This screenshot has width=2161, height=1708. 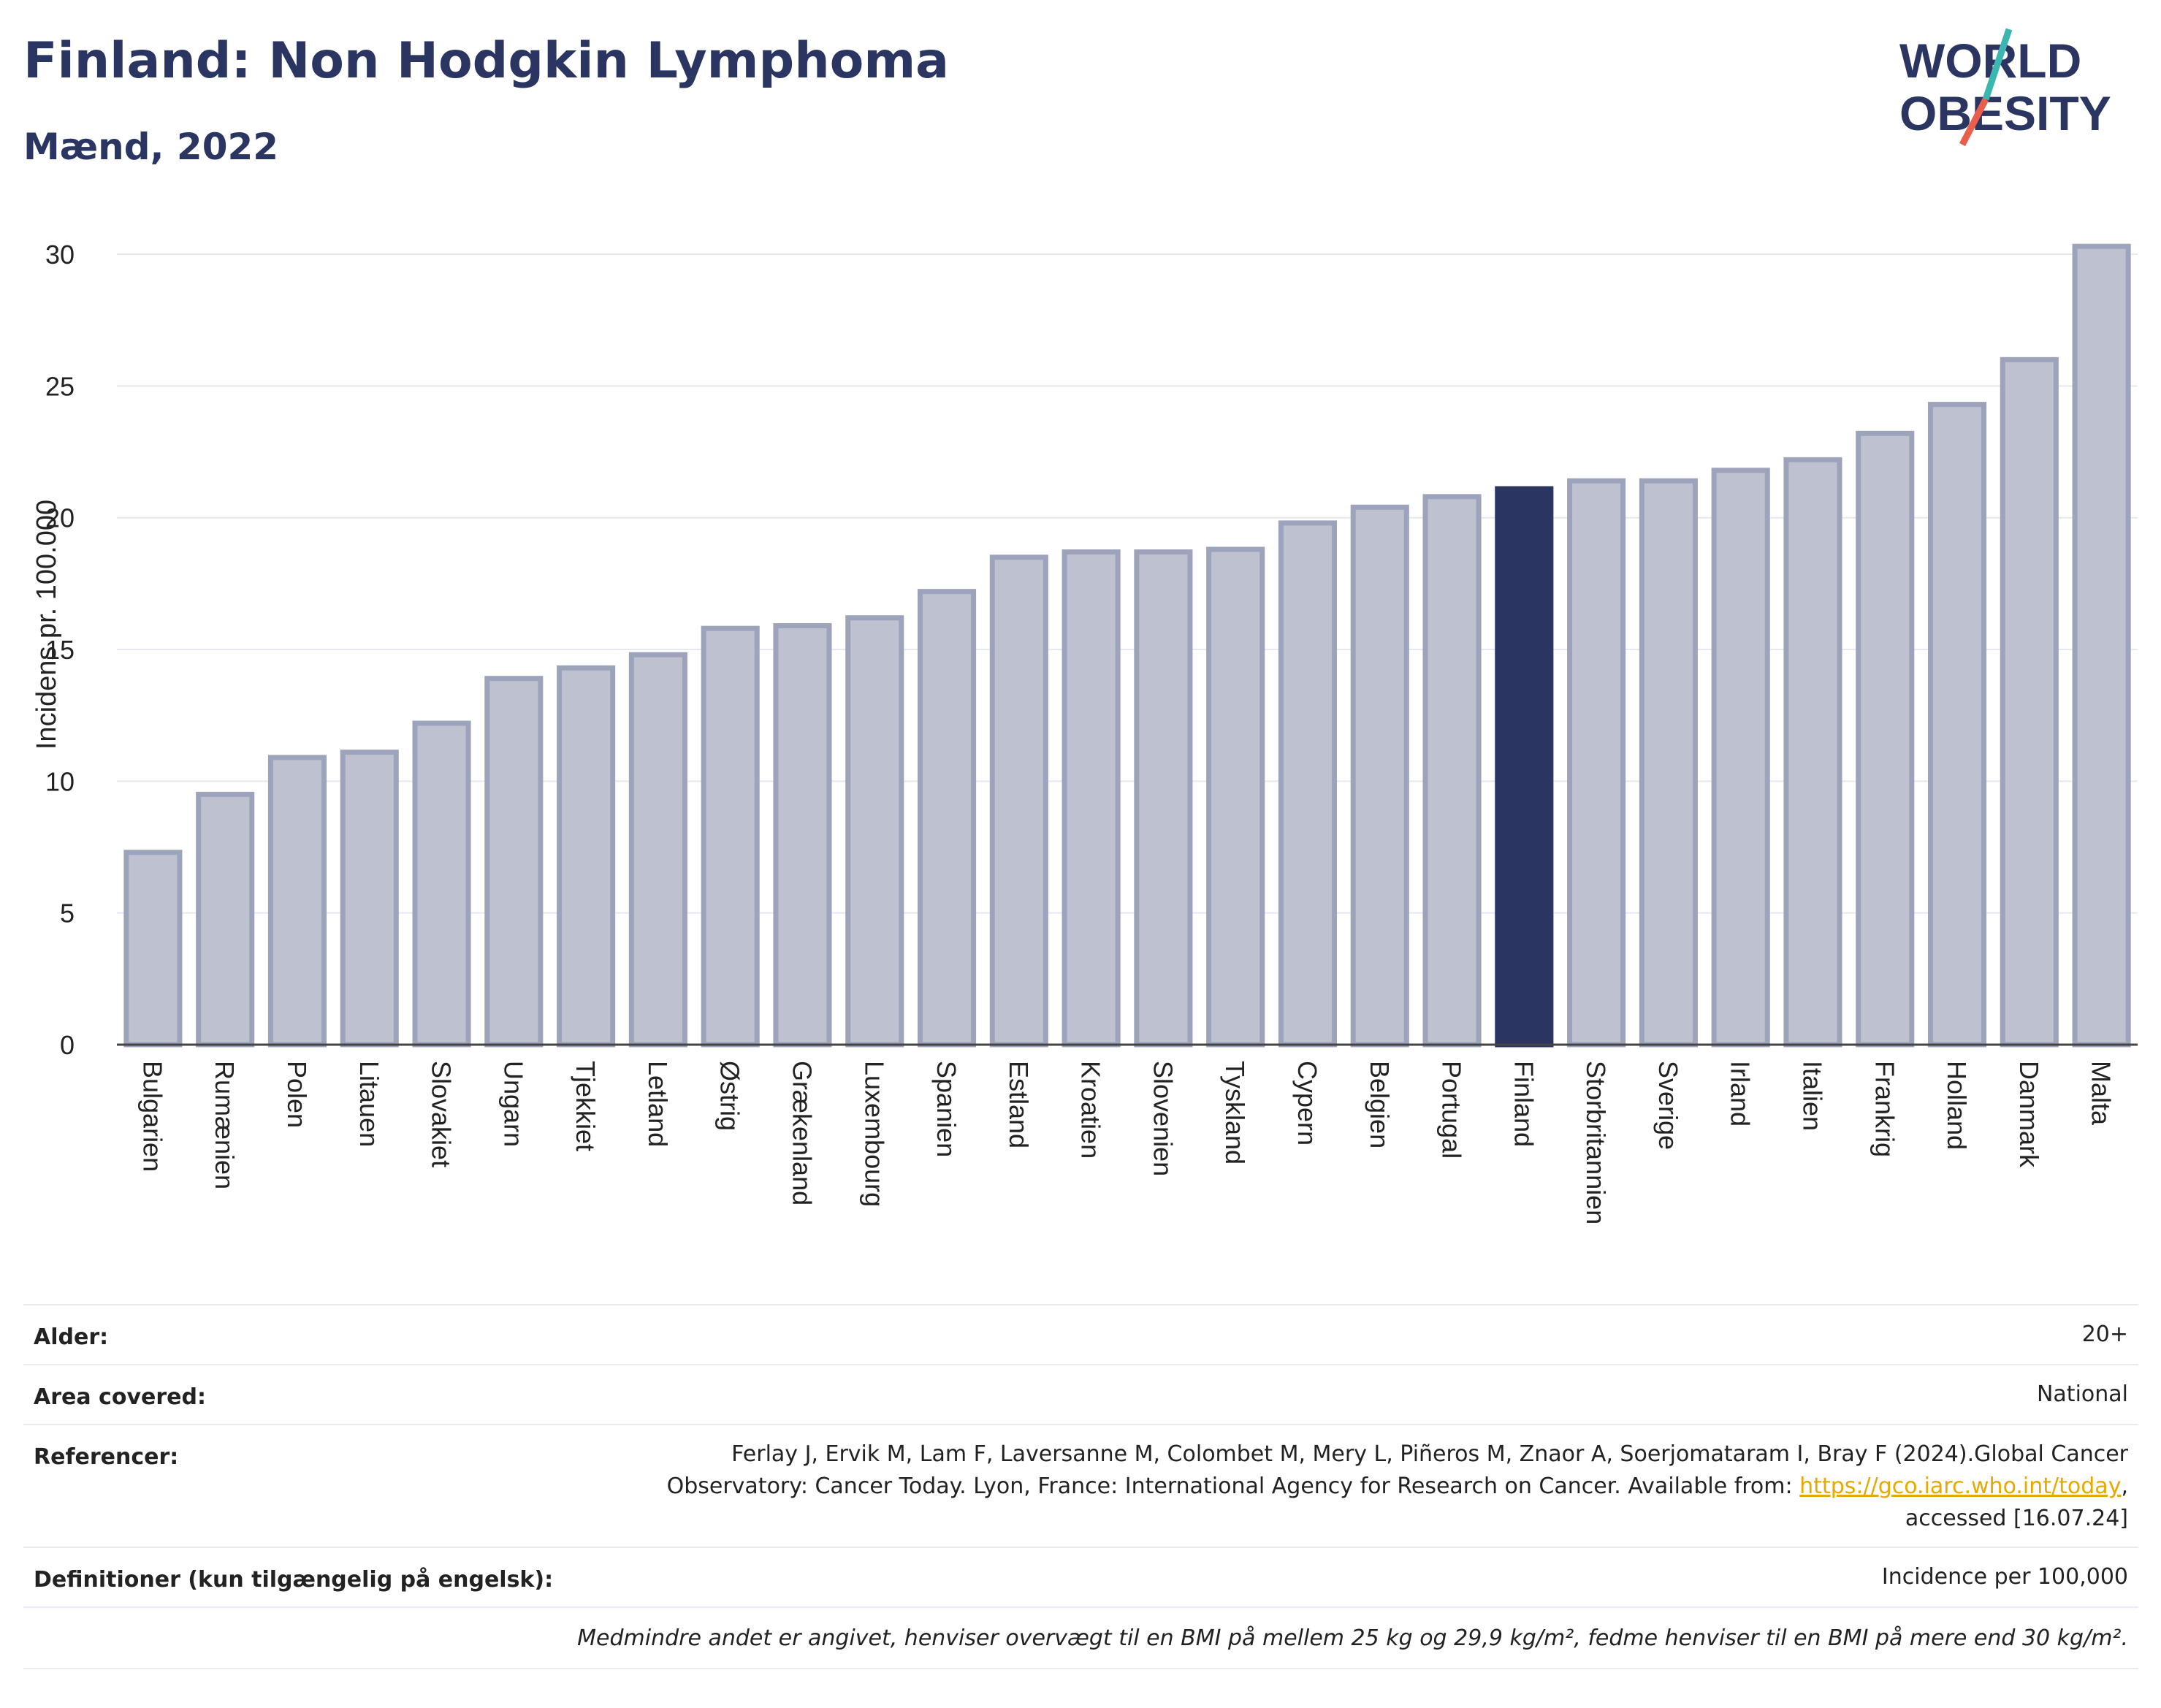 What do you see at coordinates (802, 1133) in the screenshot?
I see `x-tick-label: Grækenland` at bounding box center [802, 1133].